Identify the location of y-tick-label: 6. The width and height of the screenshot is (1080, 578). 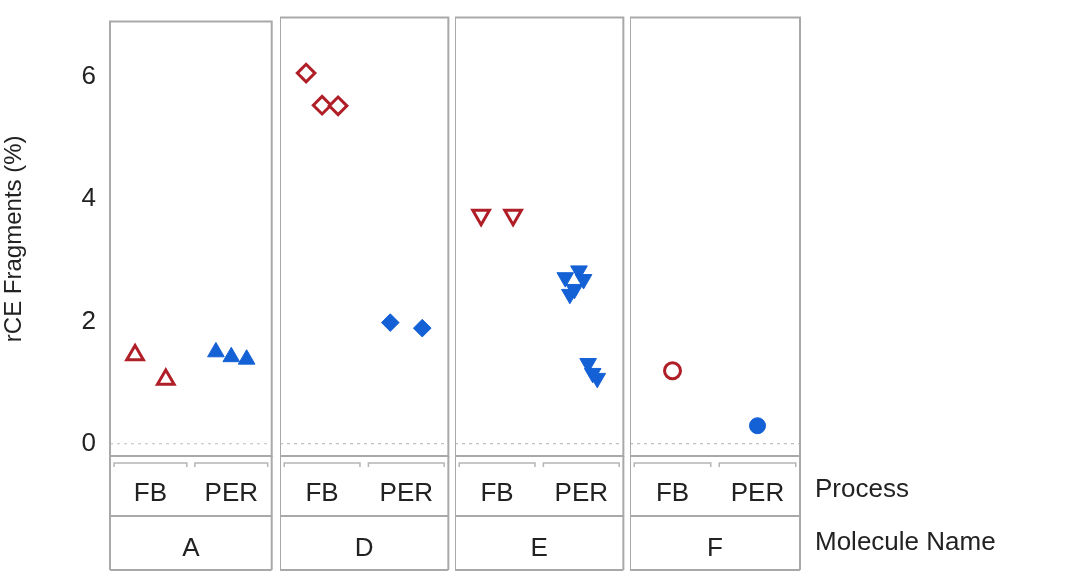
(88, 74).